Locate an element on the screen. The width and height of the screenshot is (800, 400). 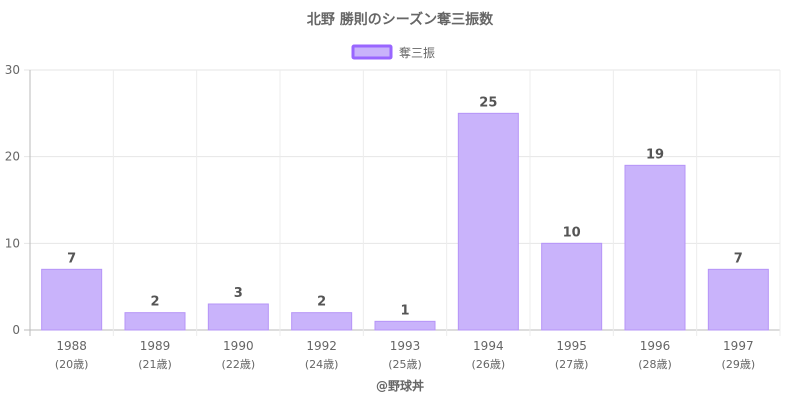
bar-value-label: 19 is located at coordinates (655, 154).